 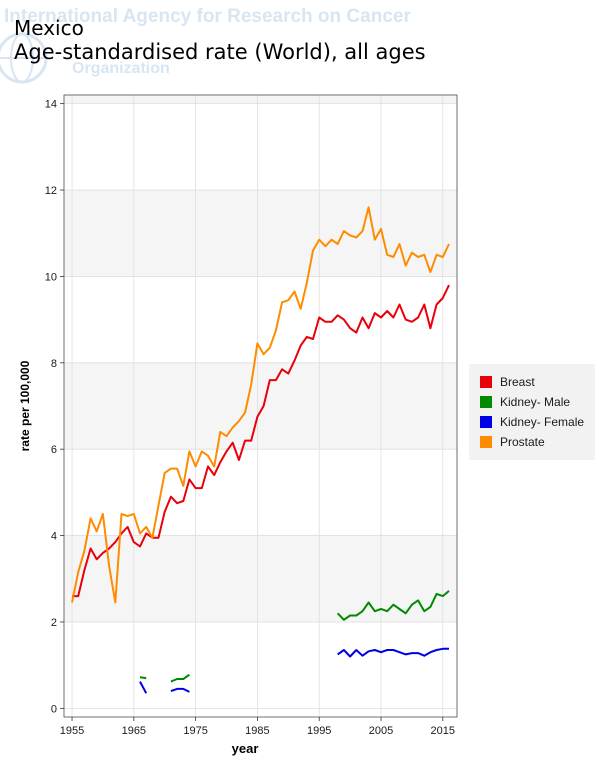 I want to click on legend-swatch-kidney-female, so click(x=486, y=422).